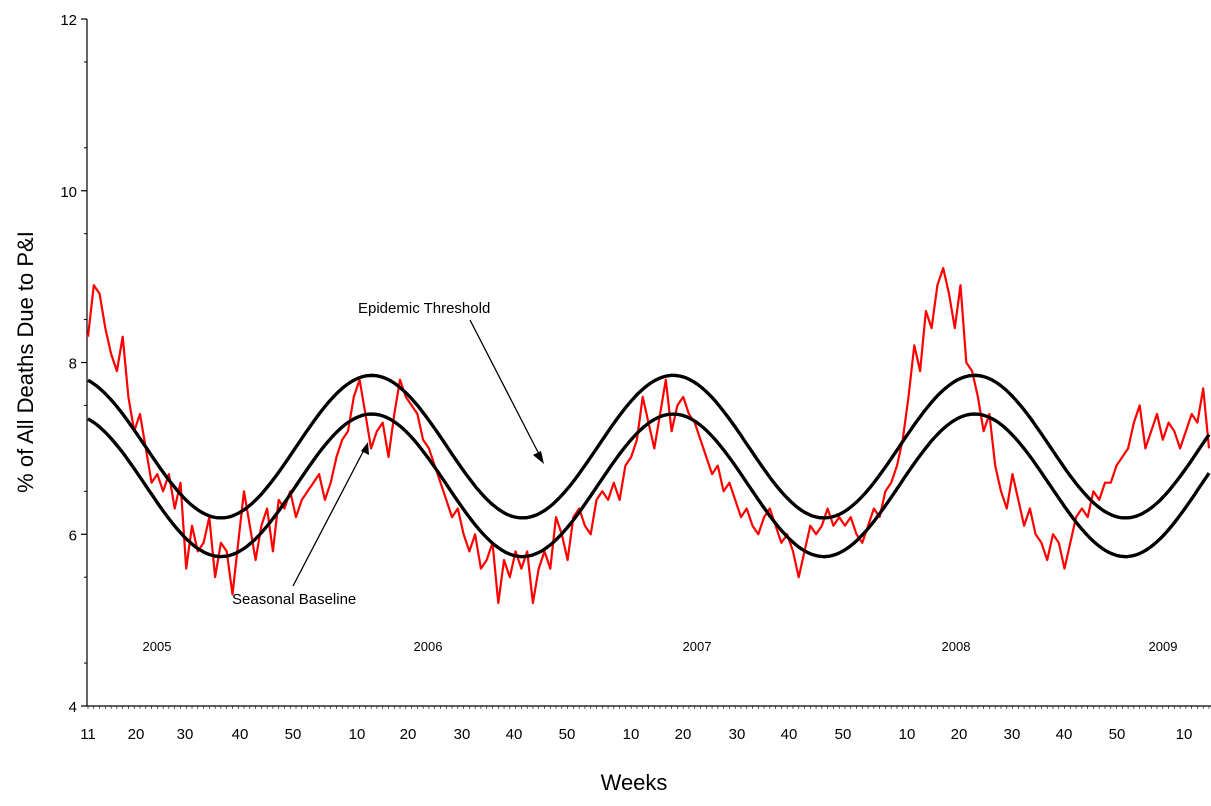  I want to click on y-axis-title: % of All Deaths Due to P&I, so click(25, 362).